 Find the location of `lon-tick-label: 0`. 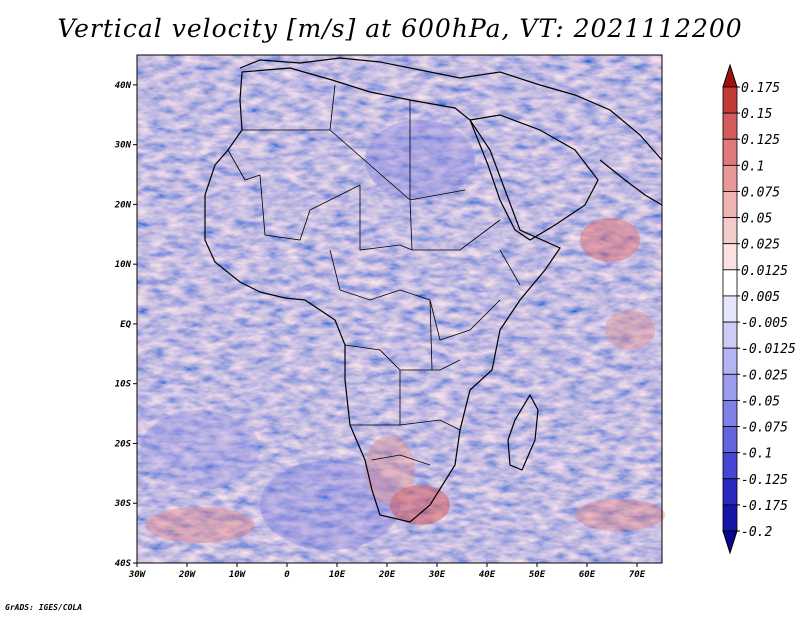

lon-tick-label: 0 is located at coordinates (287, 575).